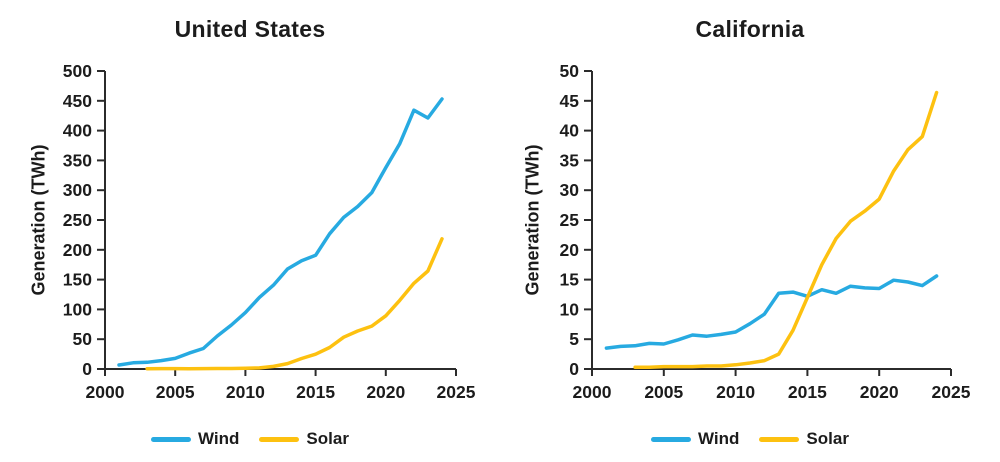 The height and width of the screenshot is (462, 1000). I want to click on wind-line, so click(771, 312).